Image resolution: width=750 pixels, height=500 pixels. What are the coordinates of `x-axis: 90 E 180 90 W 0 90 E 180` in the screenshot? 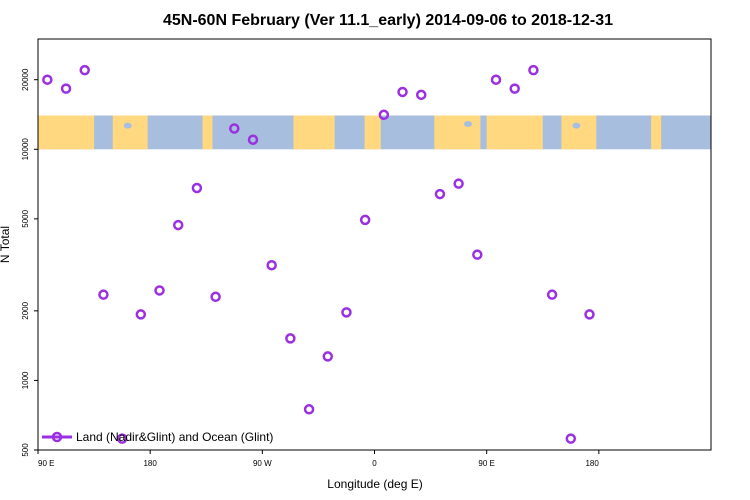 It's located at (318, 459).